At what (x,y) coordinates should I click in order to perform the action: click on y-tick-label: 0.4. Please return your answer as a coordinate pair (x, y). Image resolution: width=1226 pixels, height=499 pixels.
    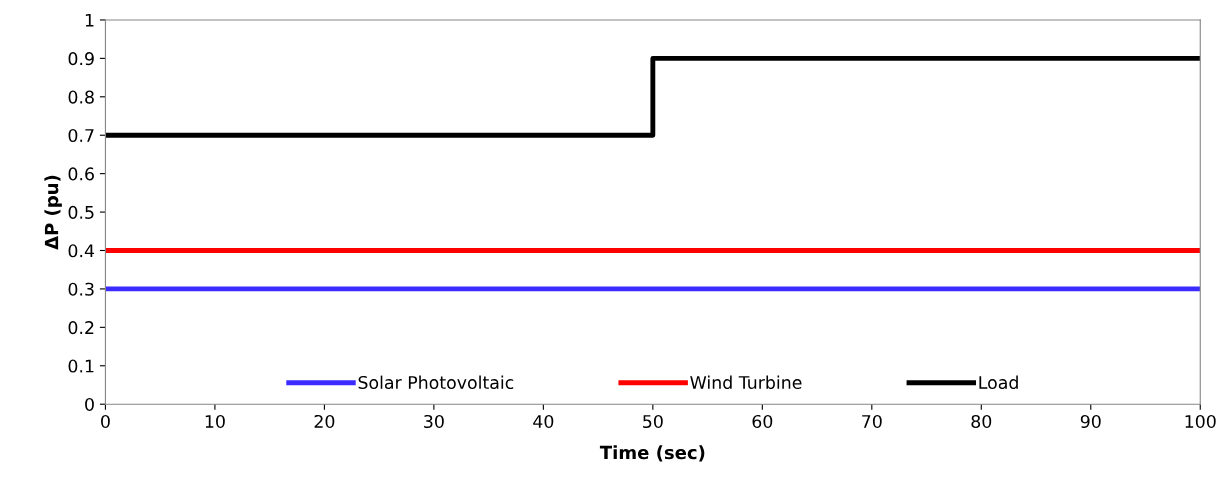
    Looking at the image, I should click on (81, 251).